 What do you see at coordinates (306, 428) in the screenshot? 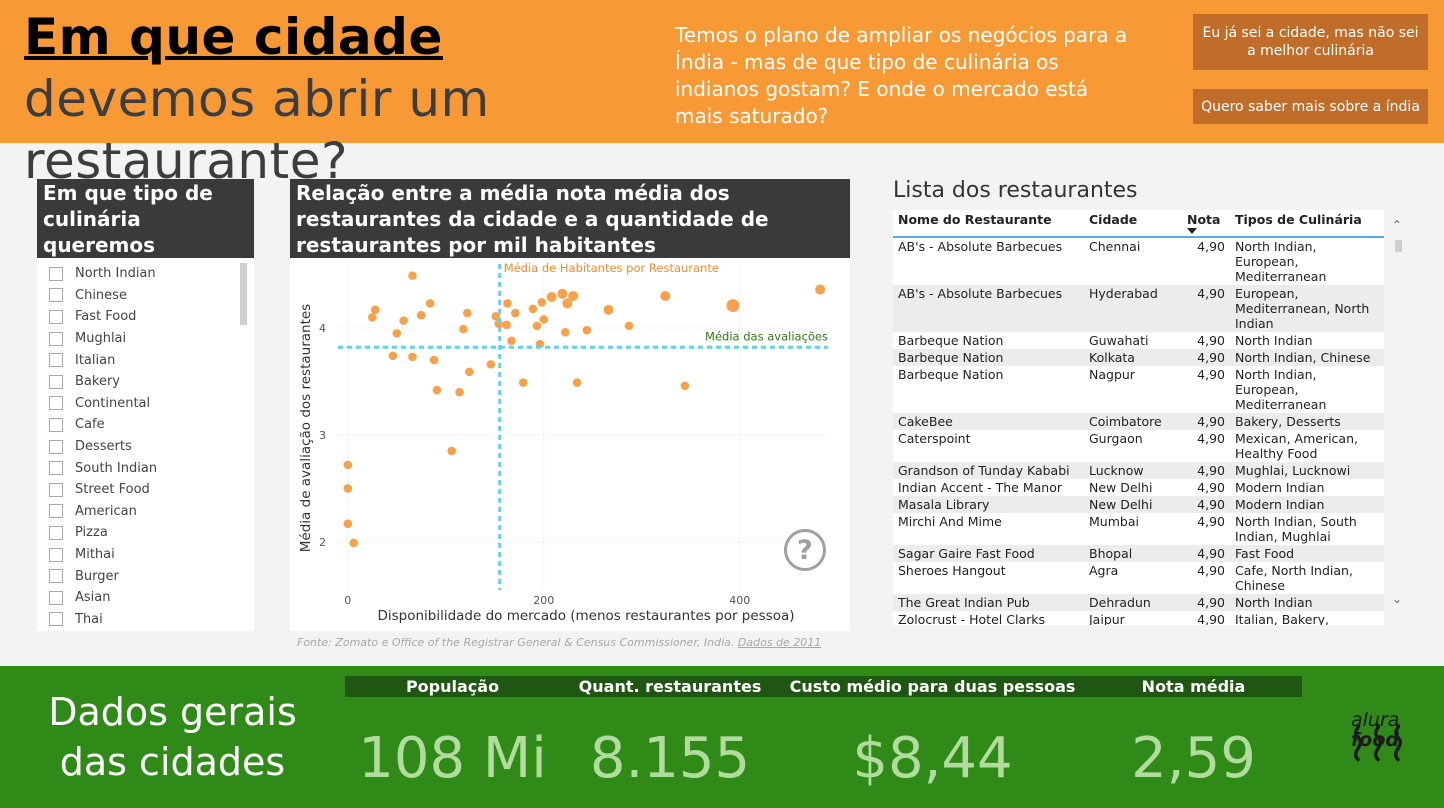
I see `y-axis-label: Média de avaliação dos restaurantes` at bounding box center [306, 428].